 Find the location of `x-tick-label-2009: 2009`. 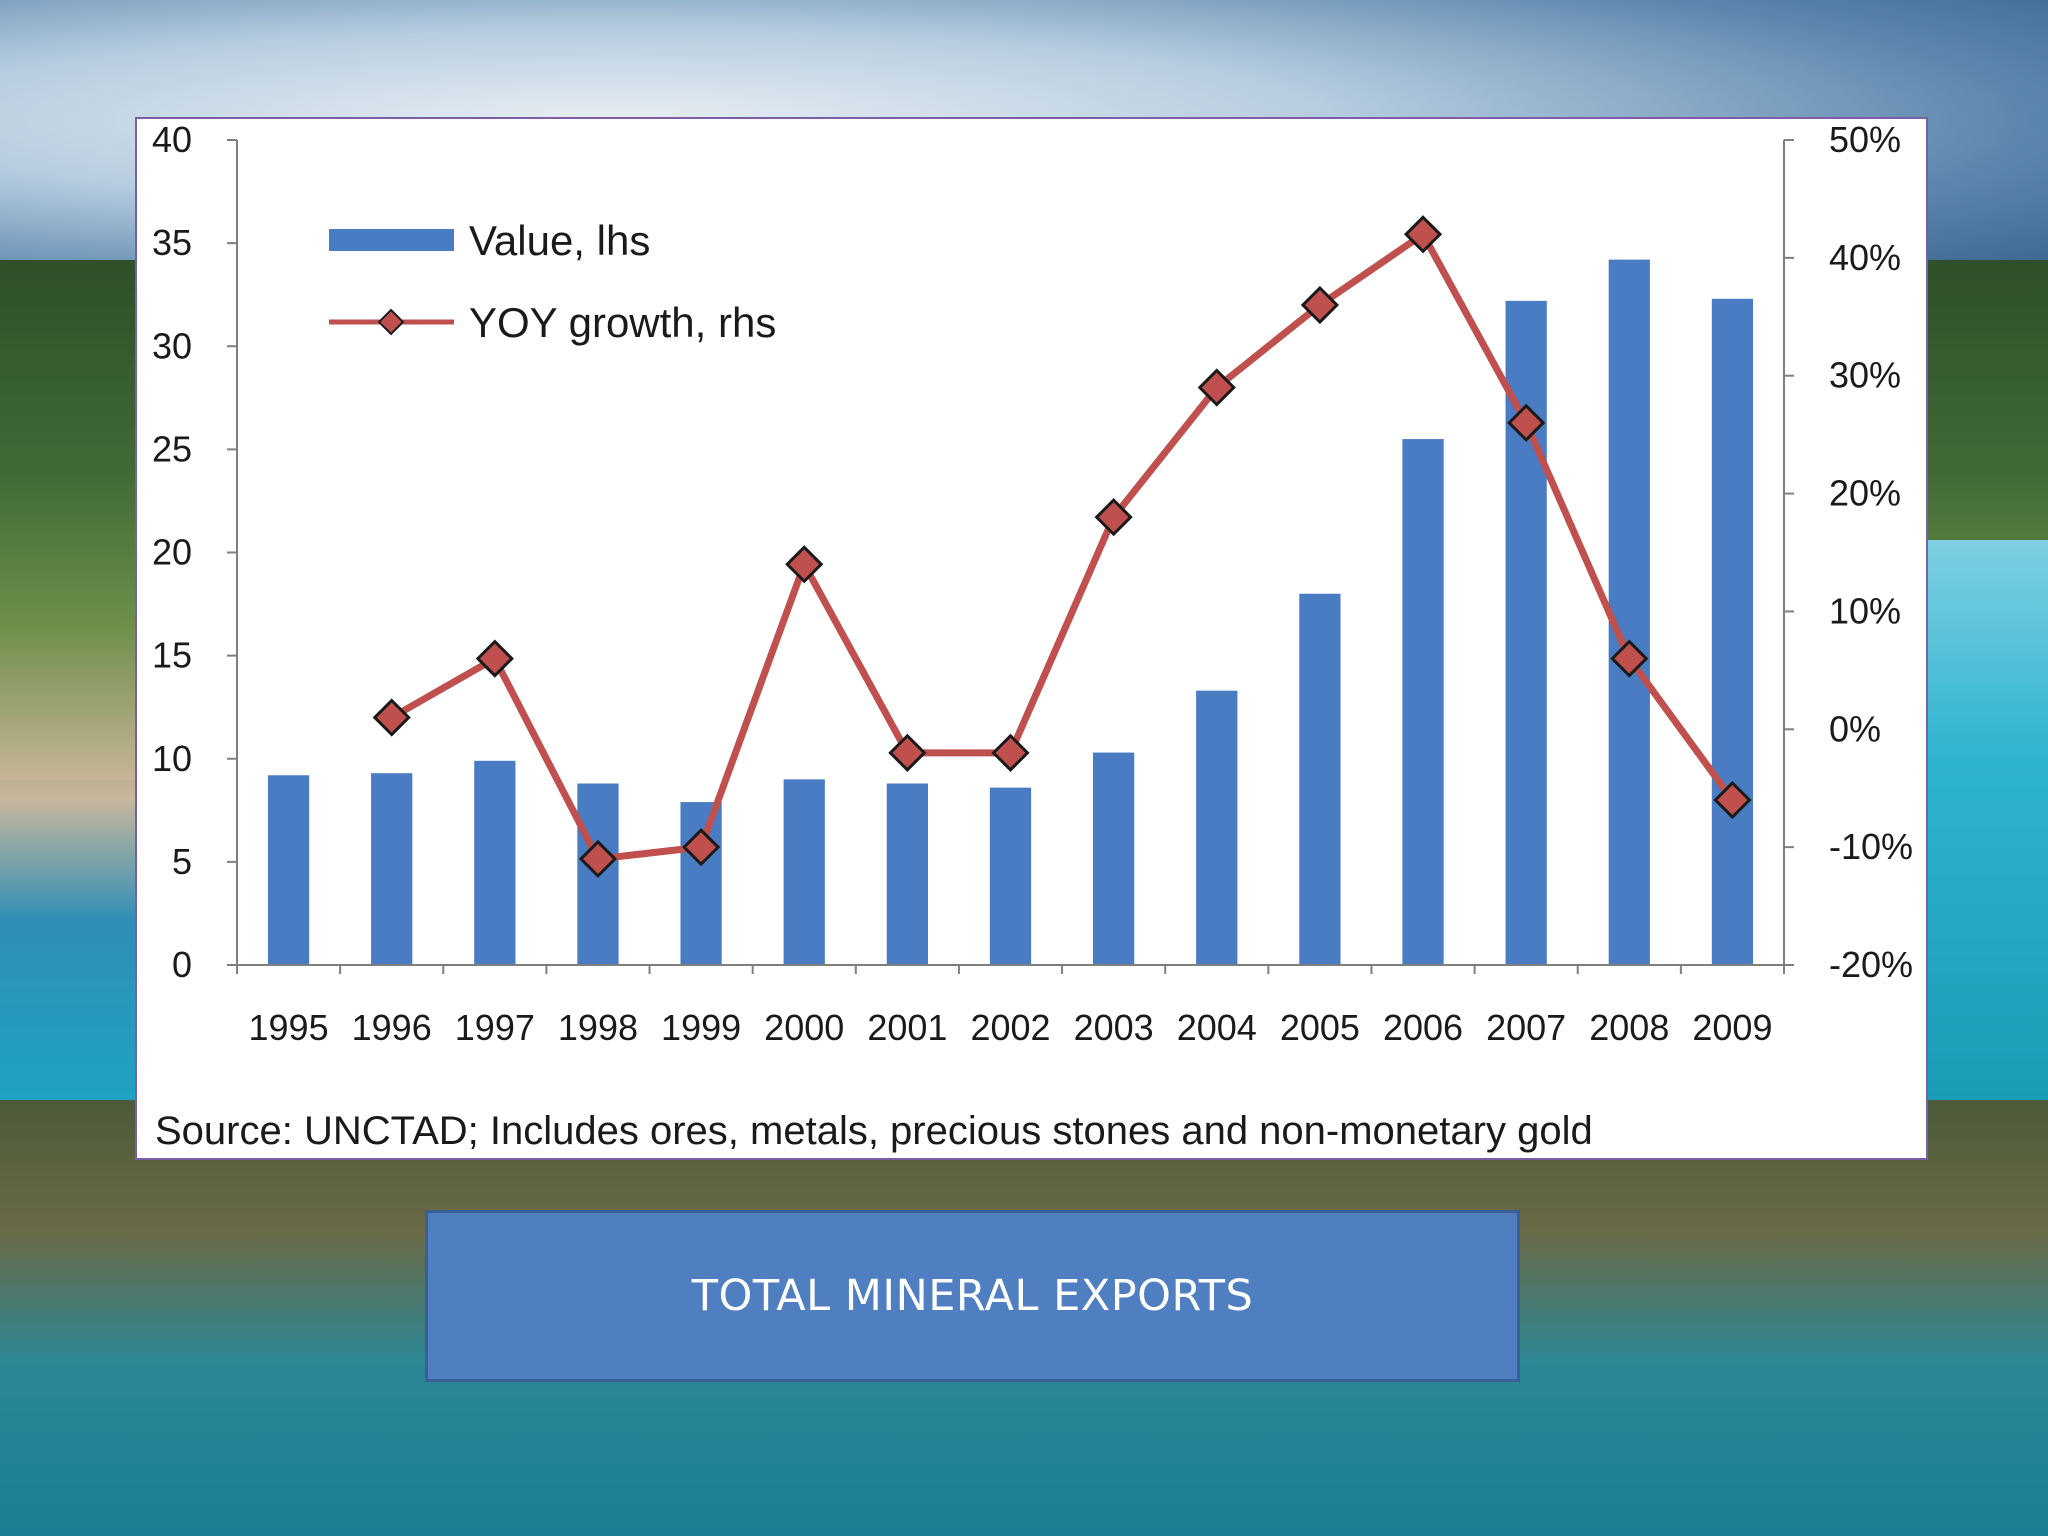

x-tick-label-2009: 2009 is located at coordinates (1732, 1027).